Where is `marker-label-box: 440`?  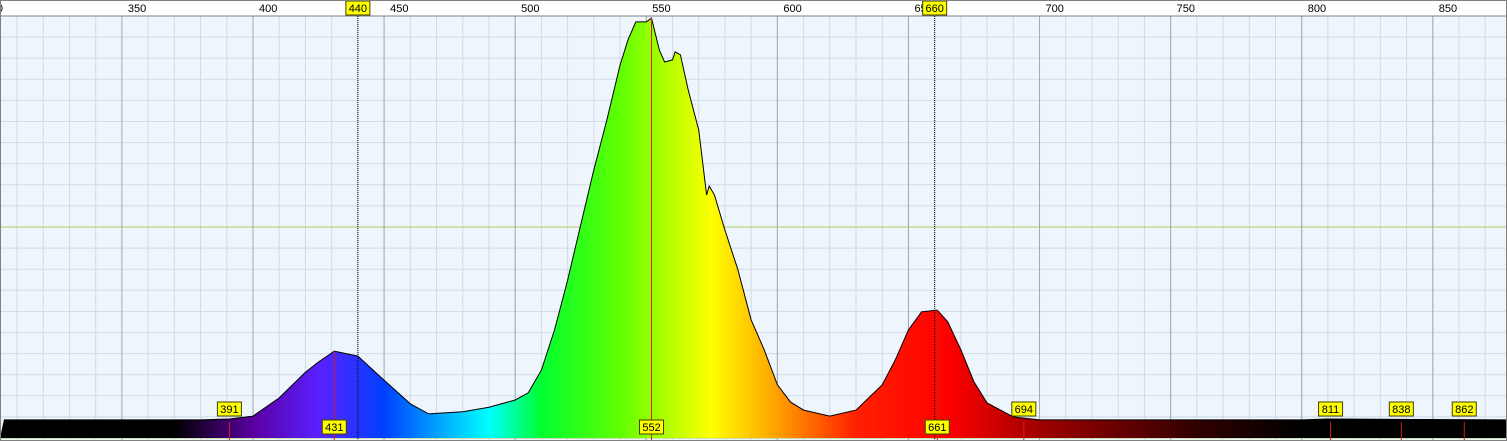 marker-label-box: 440 is located at coordinates (358, 8).